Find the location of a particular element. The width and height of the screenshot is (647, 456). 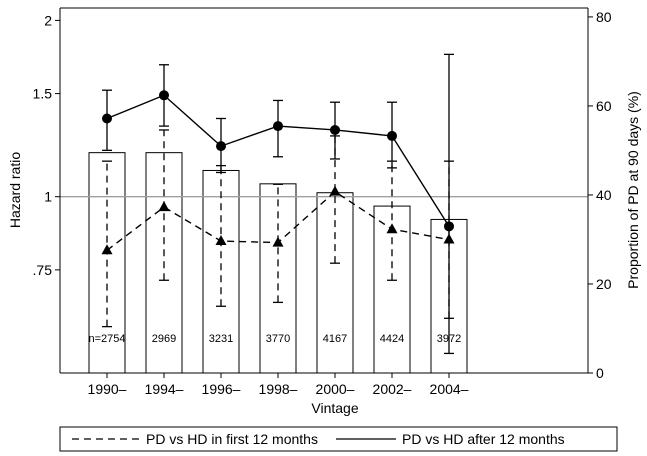

x-tick-label: 2004– is located at coordinates (449, 389).